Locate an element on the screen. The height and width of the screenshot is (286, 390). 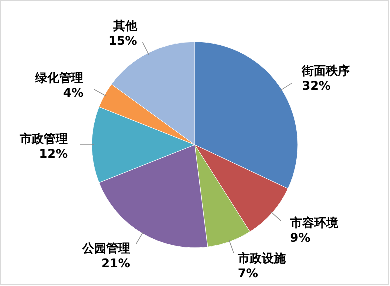
slice-label: 其他 is located at coordinates (125, 25).